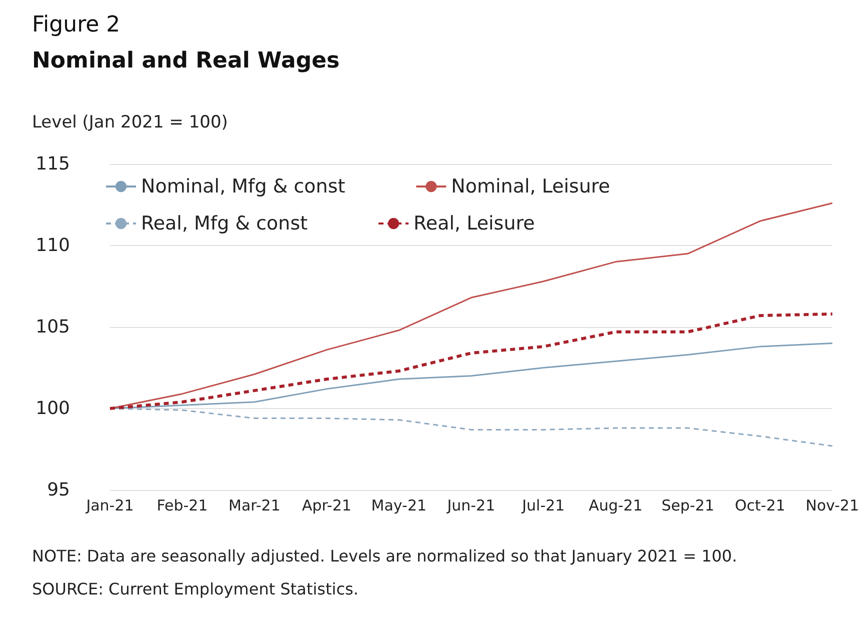 This screenshot has height=631, width=862. I want to click on x-tick-label: Feb-21, so click(182, 505).